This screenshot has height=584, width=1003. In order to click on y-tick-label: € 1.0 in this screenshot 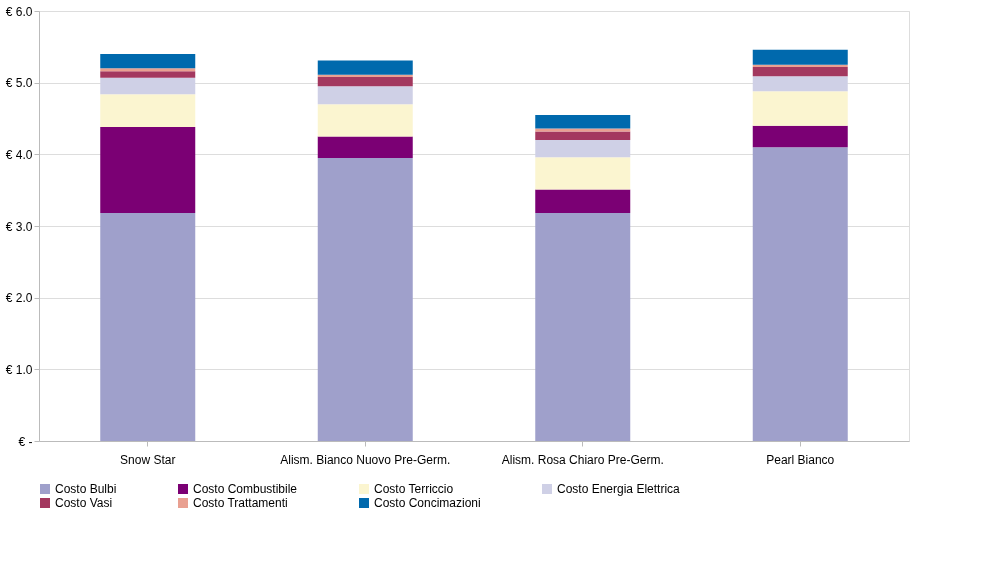, I will do `click(19, 369)`.